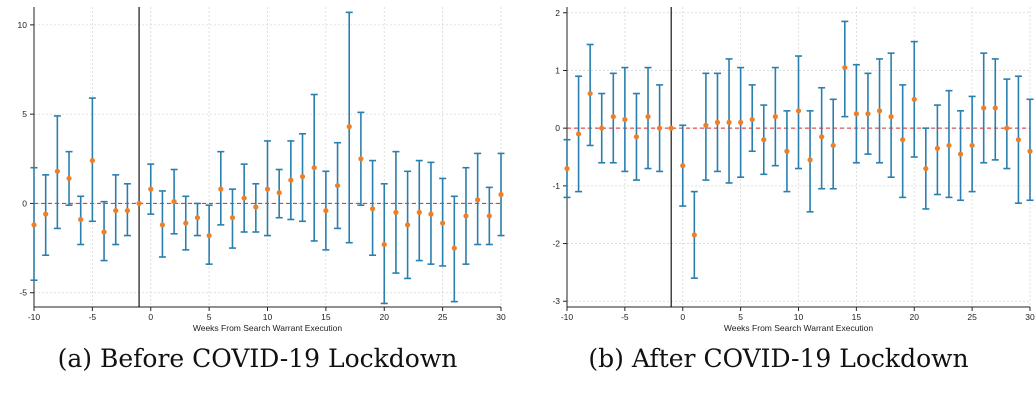 Image resolution: width=1035 pixels, height=394 pixels. I want to click on caption-before-lockdown: (a) Before COVID-19 Lockdown, so click(257, 358).